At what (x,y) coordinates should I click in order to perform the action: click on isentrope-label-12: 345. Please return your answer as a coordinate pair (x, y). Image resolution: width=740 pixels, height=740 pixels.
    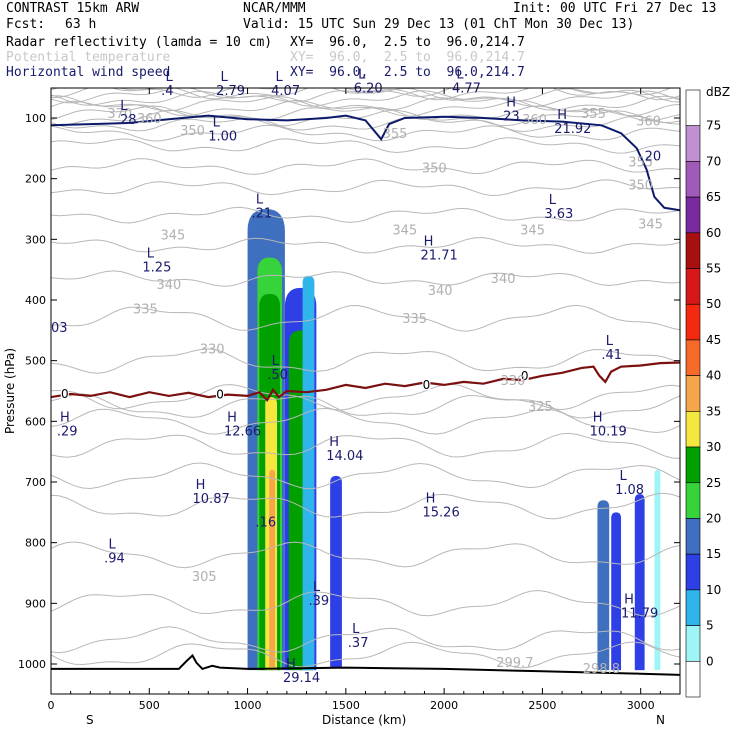
    Looking at the image, I should click on (650, 224).